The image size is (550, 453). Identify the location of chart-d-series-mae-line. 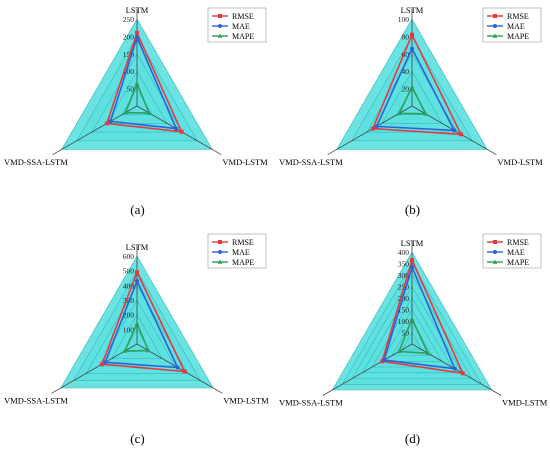
(420, 317).